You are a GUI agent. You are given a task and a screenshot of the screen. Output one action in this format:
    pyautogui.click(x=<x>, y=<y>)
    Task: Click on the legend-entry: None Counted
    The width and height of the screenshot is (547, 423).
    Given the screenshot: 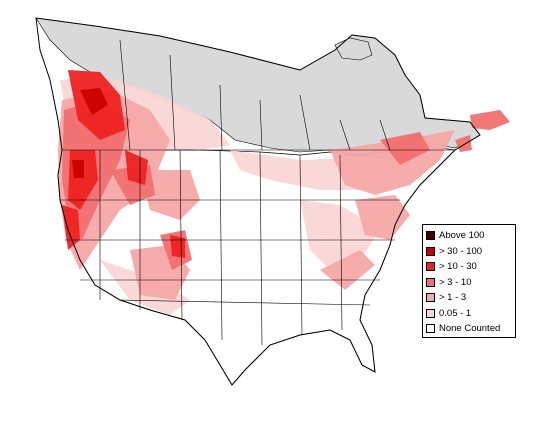 What is the action you would take?
    pyautogui.click(x=470, y=329)
    